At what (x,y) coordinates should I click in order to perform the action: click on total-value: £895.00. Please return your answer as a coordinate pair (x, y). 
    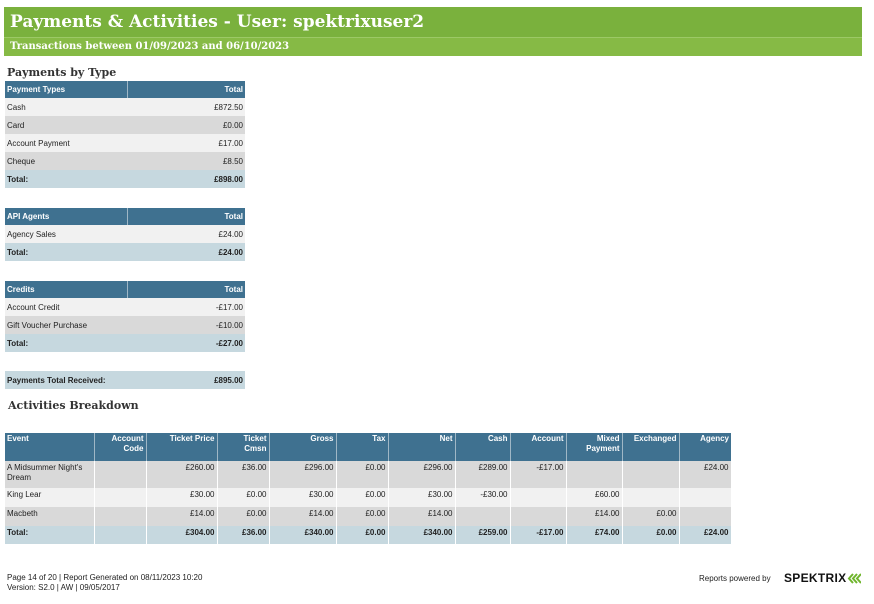
    Looking at the image, I should click on (186, 380).